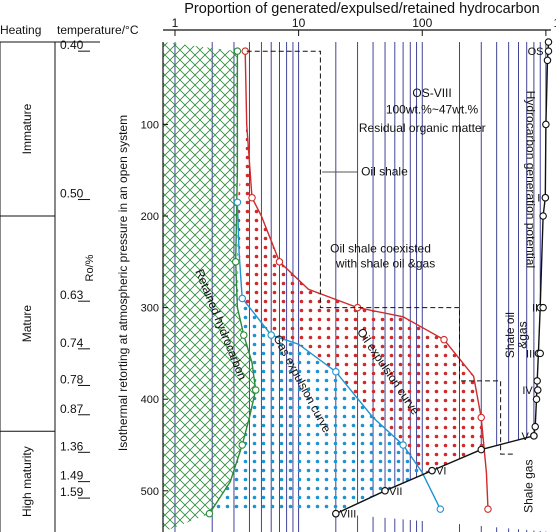 The image size is (556, 532). What do you see at coordinates (27, 128) in the screenshot?
I see `stage-label: Immature` at bounding box center [27, 128].